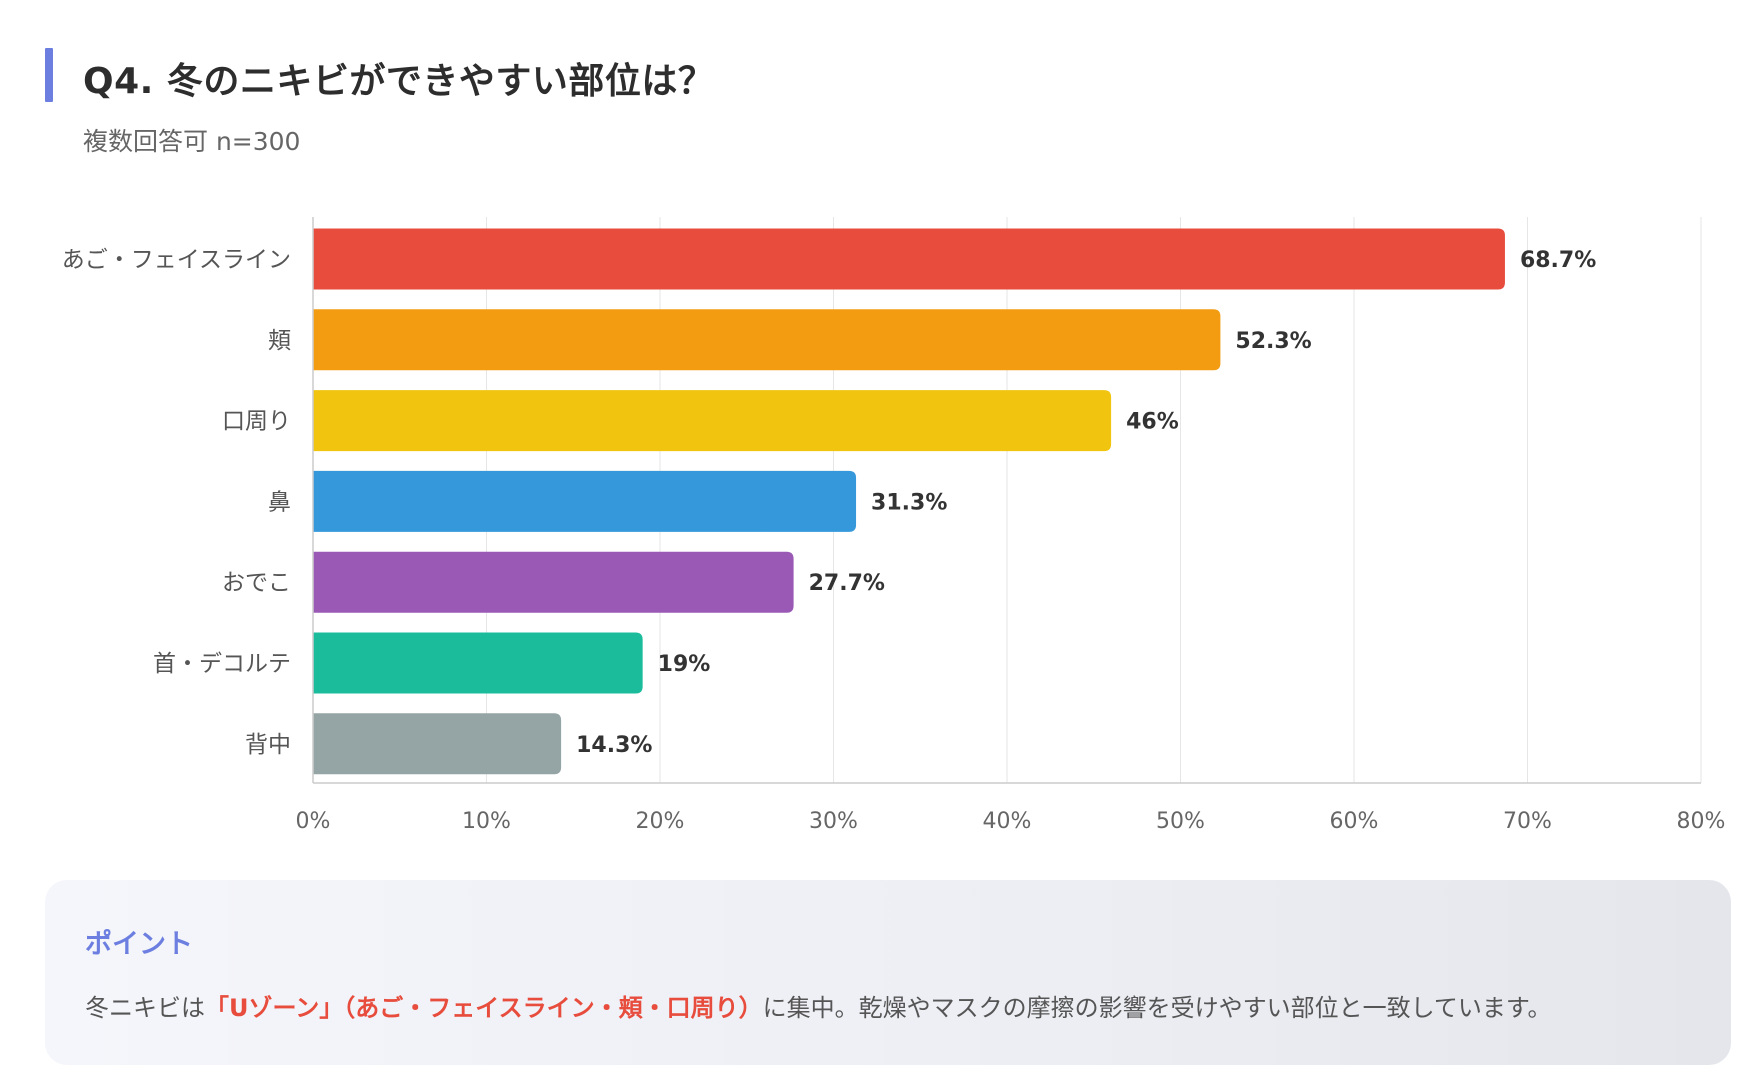 The width and height of the screenshot is (1764, 1080). Describe the element at coordinates (192, 141) in the screenshot. I see `page-subtitle: 複数回答可 n=300` at that location.